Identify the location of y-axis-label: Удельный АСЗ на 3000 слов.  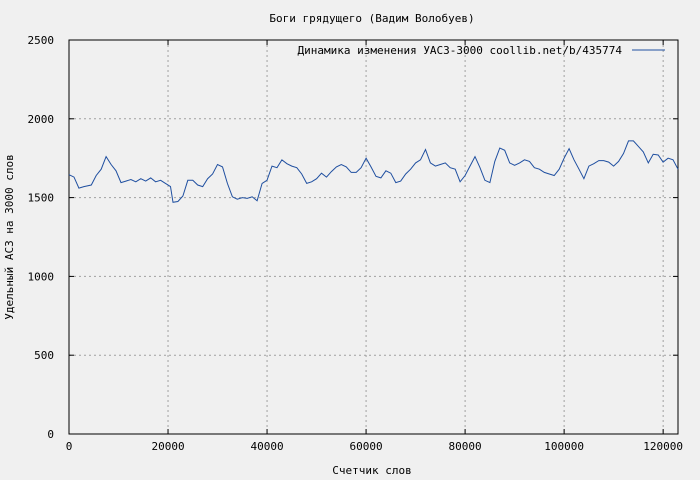
(9, 237).